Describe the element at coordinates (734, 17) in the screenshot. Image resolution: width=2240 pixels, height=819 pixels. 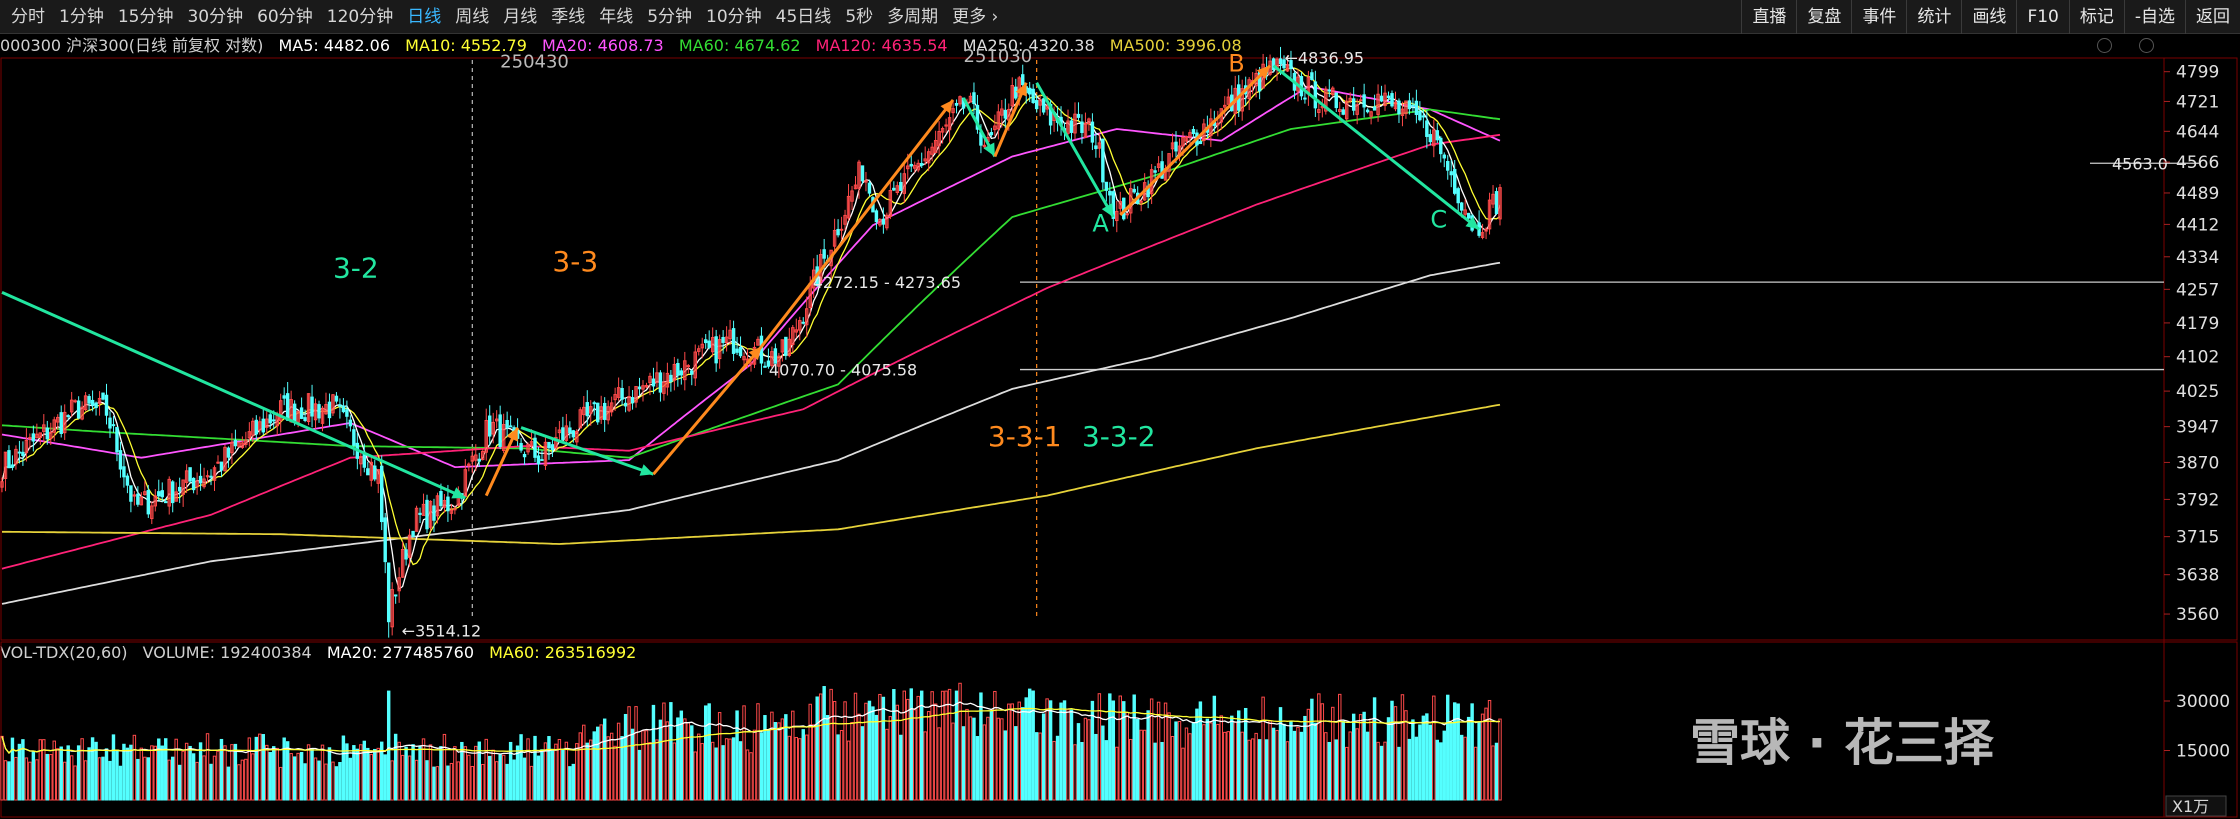
I see `period-tab: 10分钟` at that location.